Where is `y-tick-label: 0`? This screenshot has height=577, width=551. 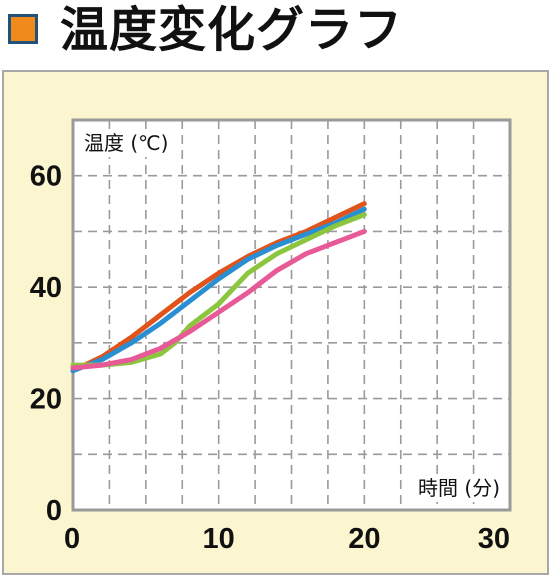 y-tick-label: 0 is located at coordinates (54, 511).